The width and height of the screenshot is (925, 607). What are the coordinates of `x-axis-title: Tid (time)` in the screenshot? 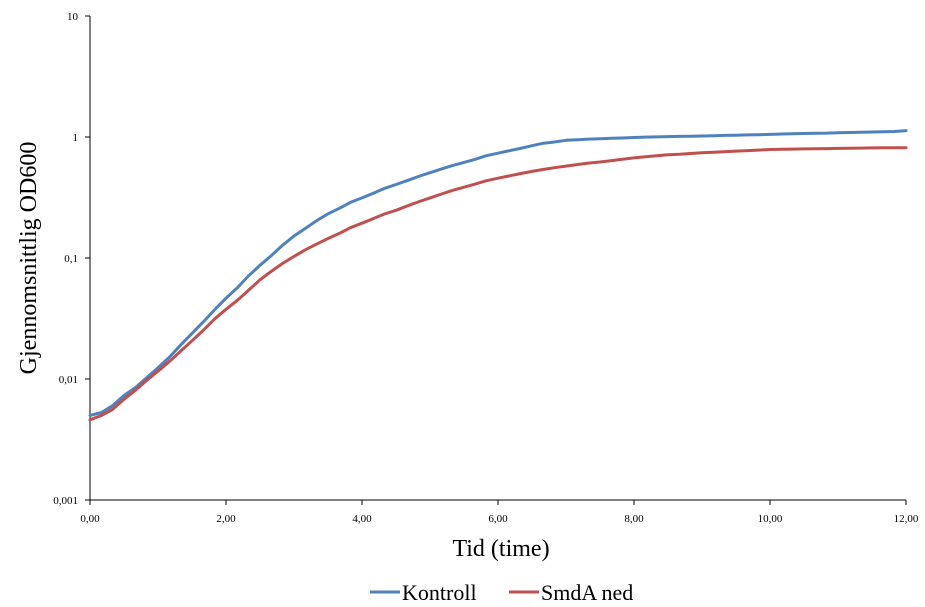 It's located at (500, 549).